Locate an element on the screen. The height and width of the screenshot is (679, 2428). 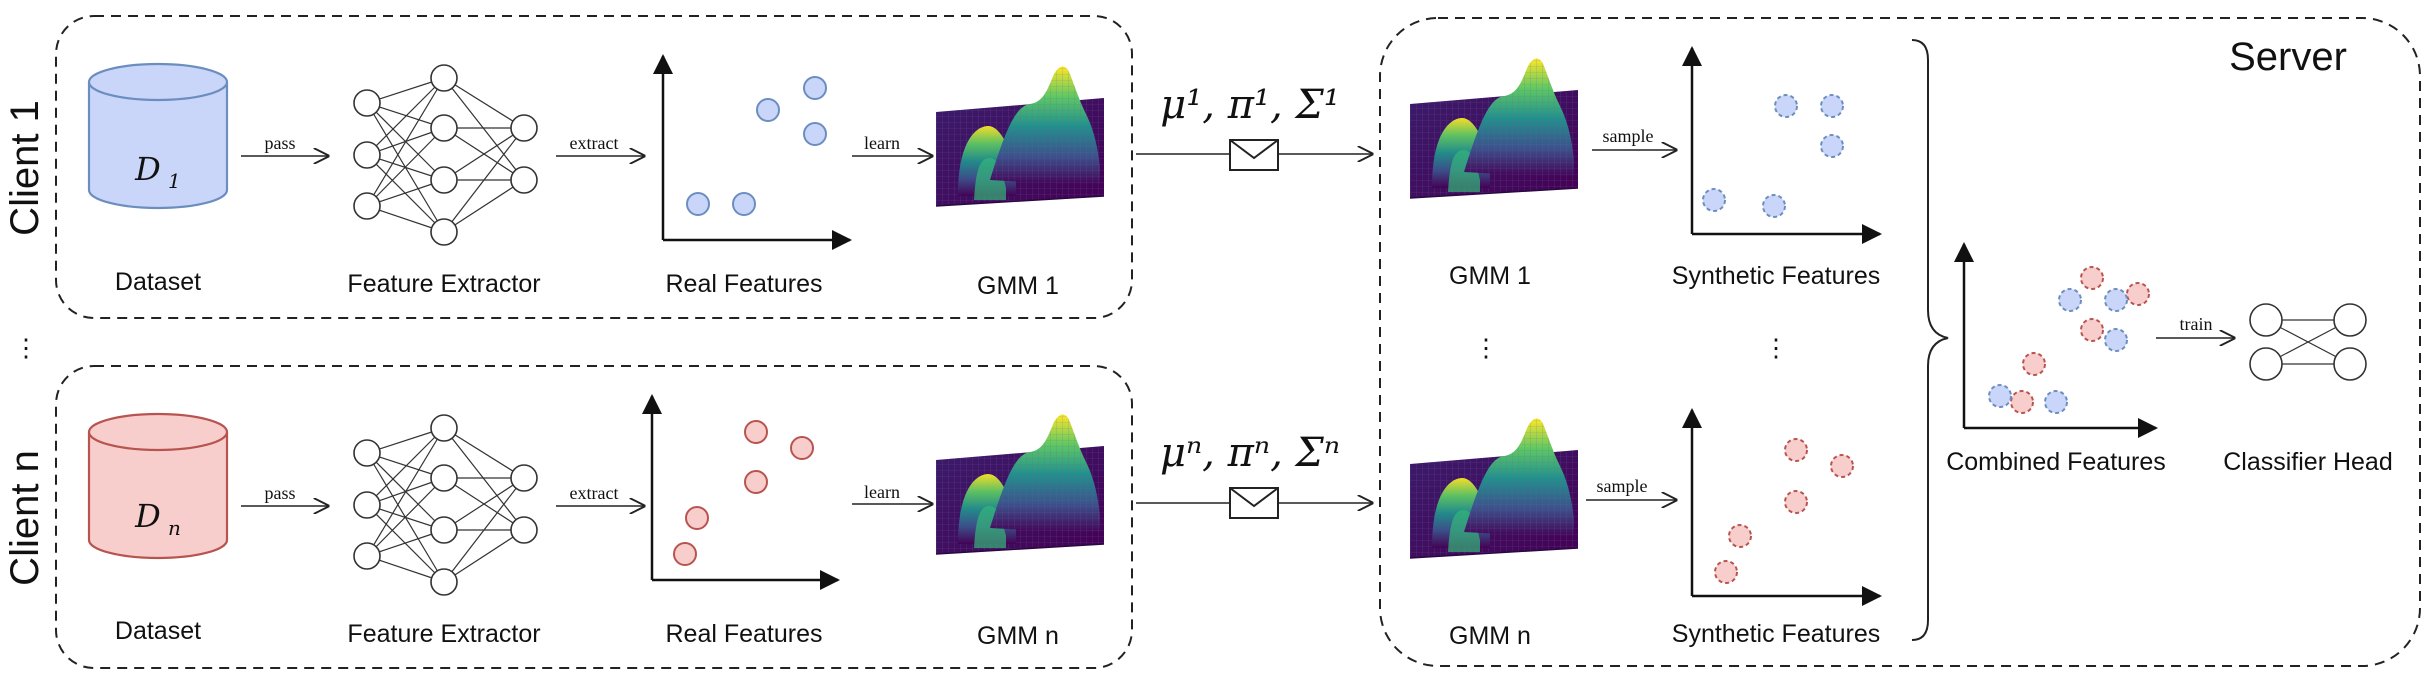
server-ellipsis-synthetic: ⋮ is located at coordinates (1776, 348).